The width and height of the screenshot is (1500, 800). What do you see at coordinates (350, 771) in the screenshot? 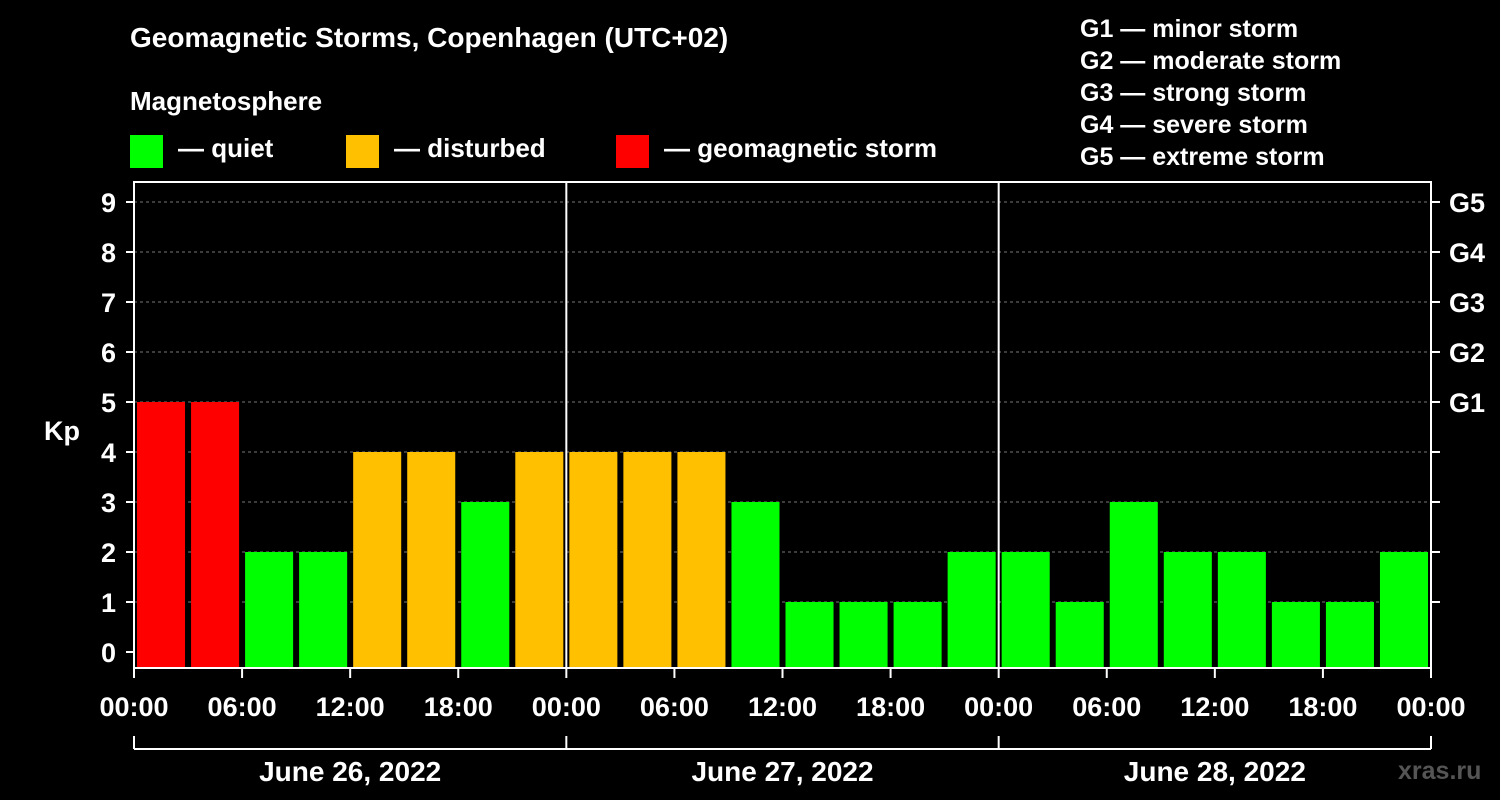
I see `date-label: June 26, 2022` at bounding box center [350, 771].